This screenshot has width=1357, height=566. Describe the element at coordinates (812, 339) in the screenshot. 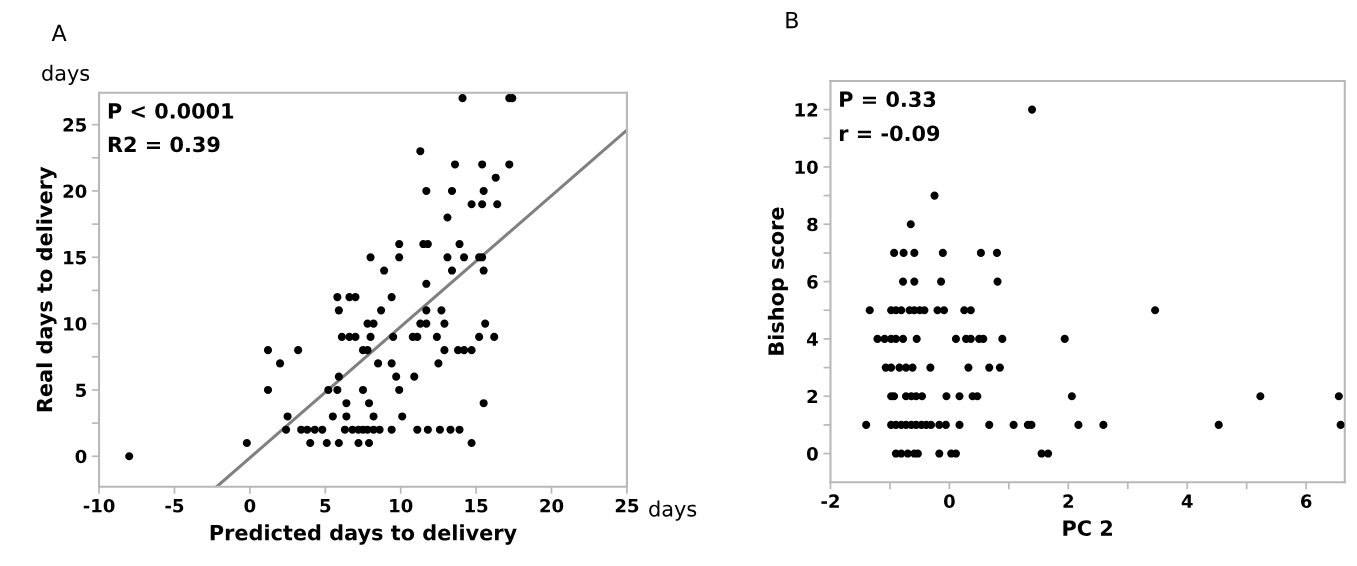

I see `y-tick-label: 4` at that location.